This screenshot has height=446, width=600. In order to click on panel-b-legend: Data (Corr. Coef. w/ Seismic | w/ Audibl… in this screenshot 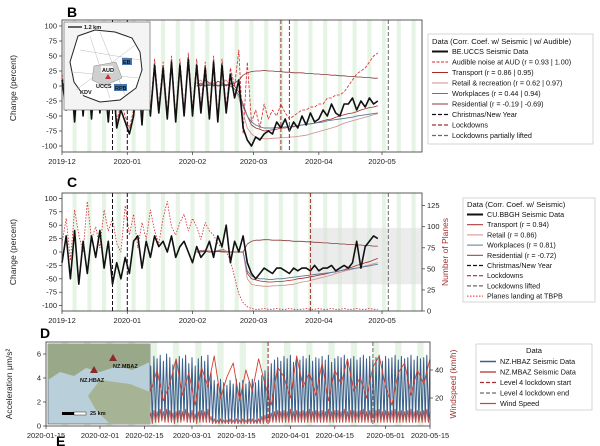, I will do `click(510, 89)`.